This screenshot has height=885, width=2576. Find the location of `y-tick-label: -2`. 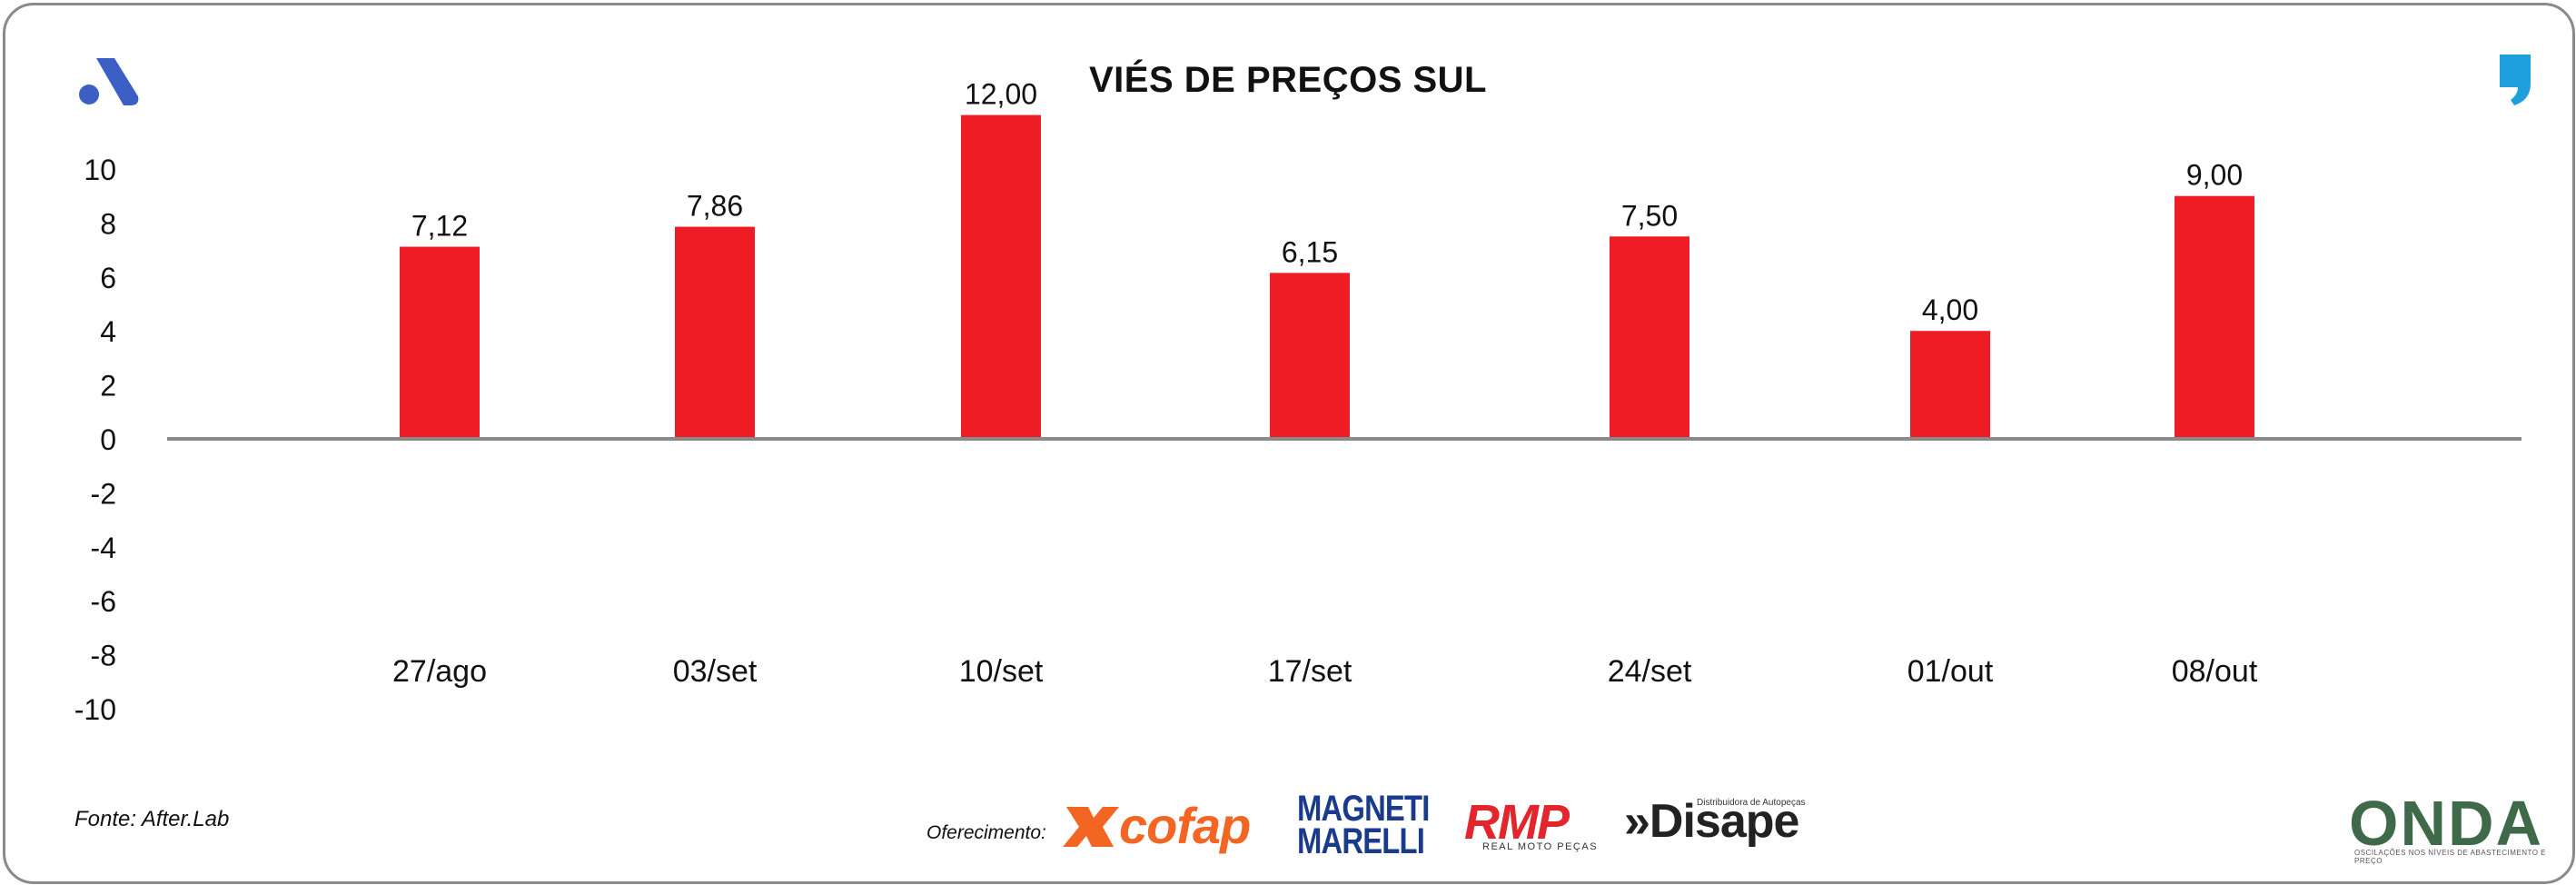

y-tick-label: -2 is located at coordinates (103, 493).